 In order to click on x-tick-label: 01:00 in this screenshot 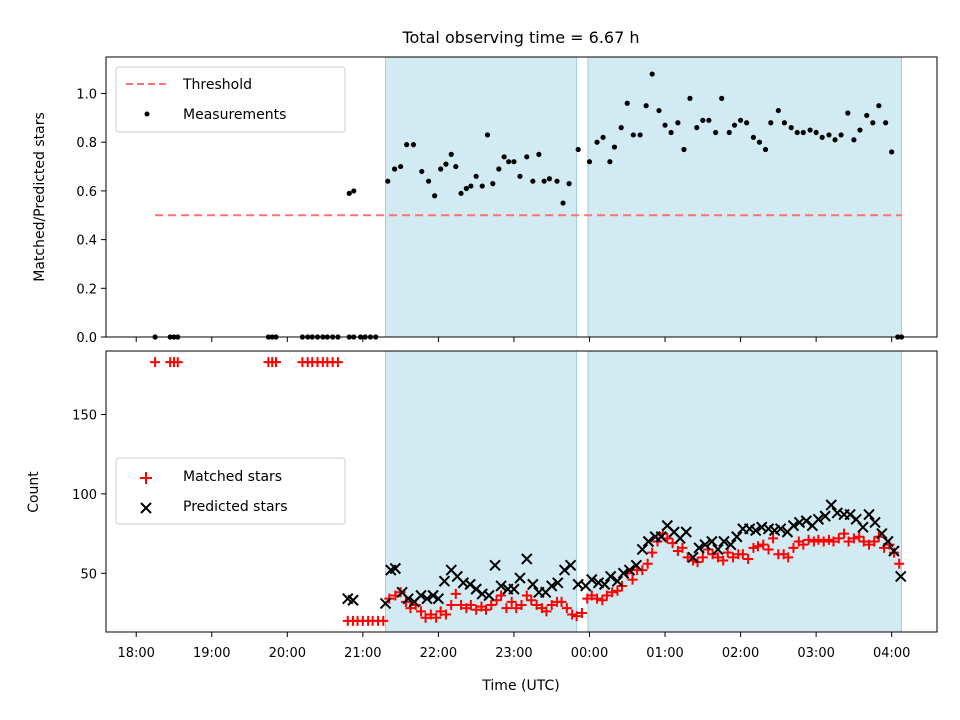, I will do `click(664, 653)`.